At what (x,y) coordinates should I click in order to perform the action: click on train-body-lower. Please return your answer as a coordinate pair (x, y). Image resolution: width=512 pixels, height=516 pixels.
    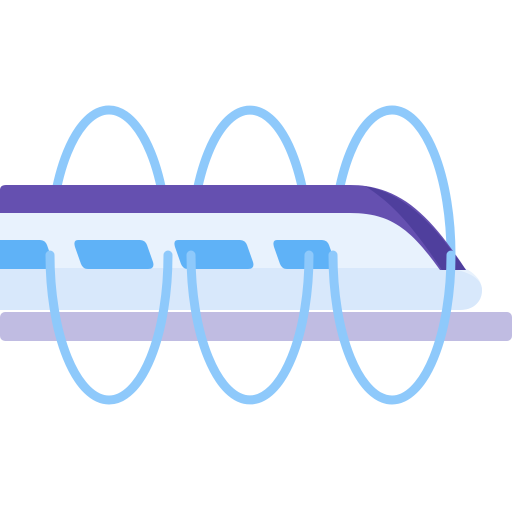
    Looking at the image, I should click on (241, 289).